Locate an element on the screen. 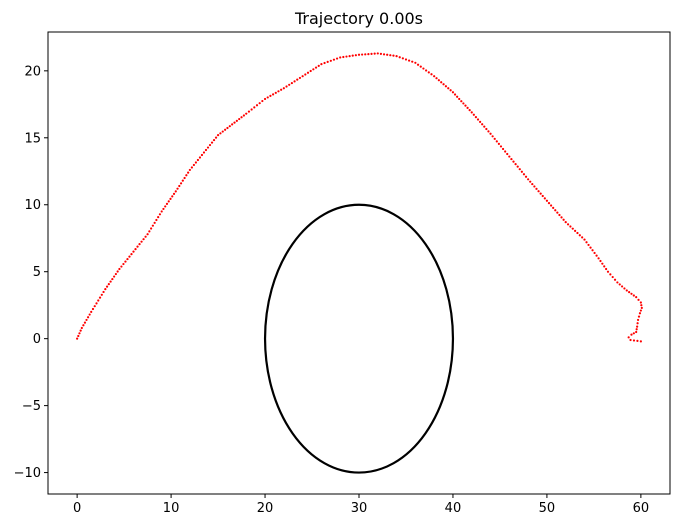  y-tick-label: 15 is located at coordinates (32, 138).